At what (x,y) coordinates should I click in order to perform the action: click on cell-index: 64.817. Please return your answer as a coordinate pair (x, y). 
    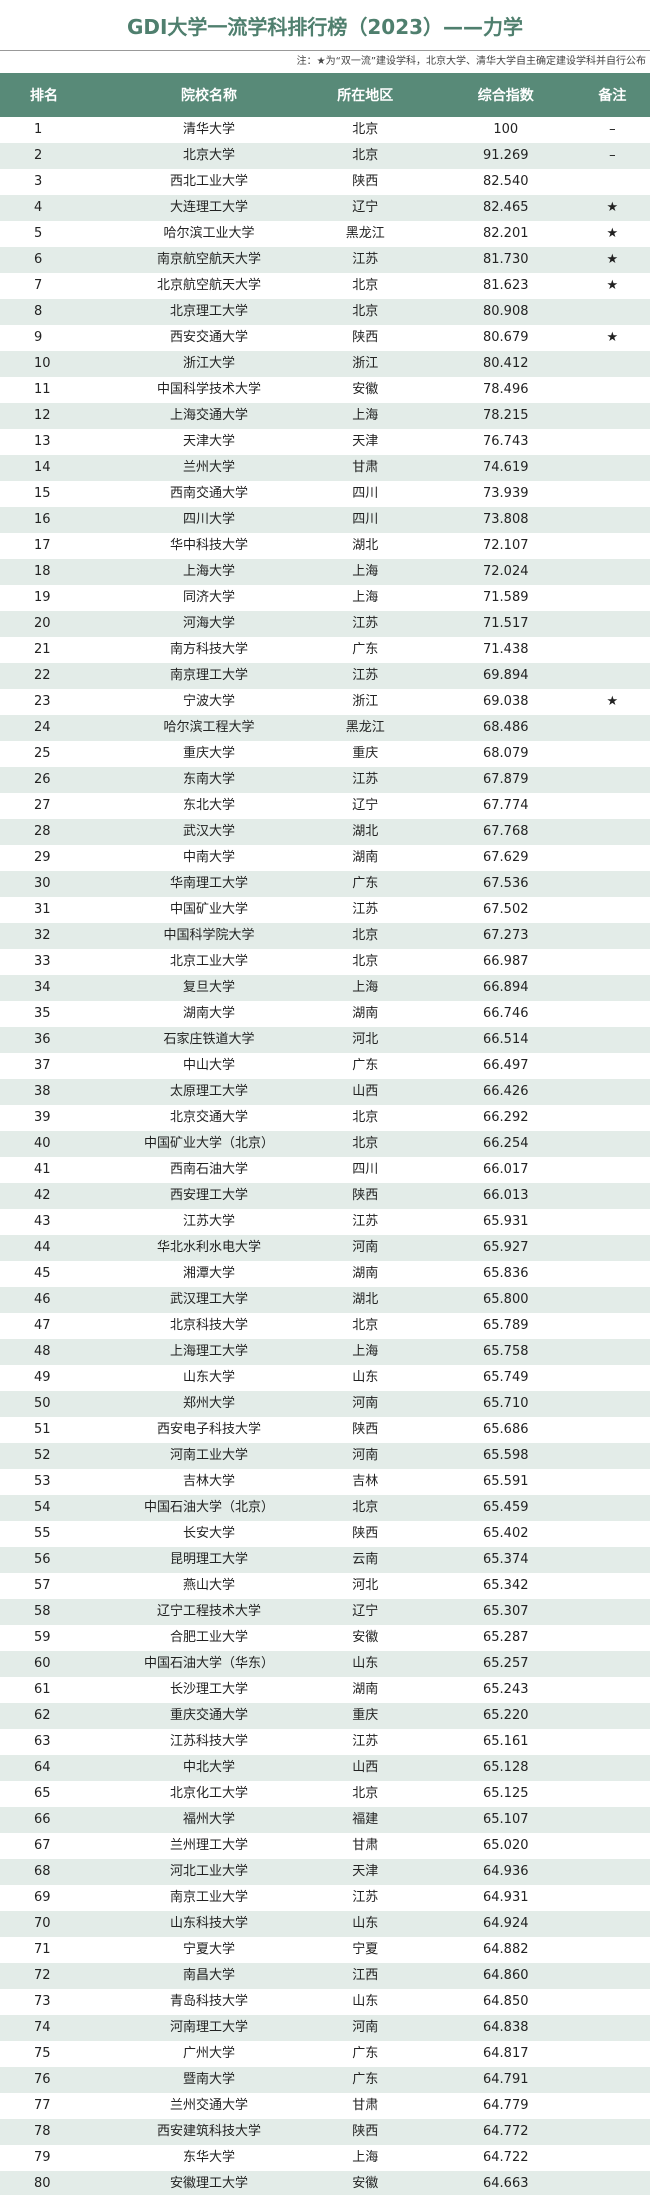
    Looking at the image, I should click on (506, 2053).